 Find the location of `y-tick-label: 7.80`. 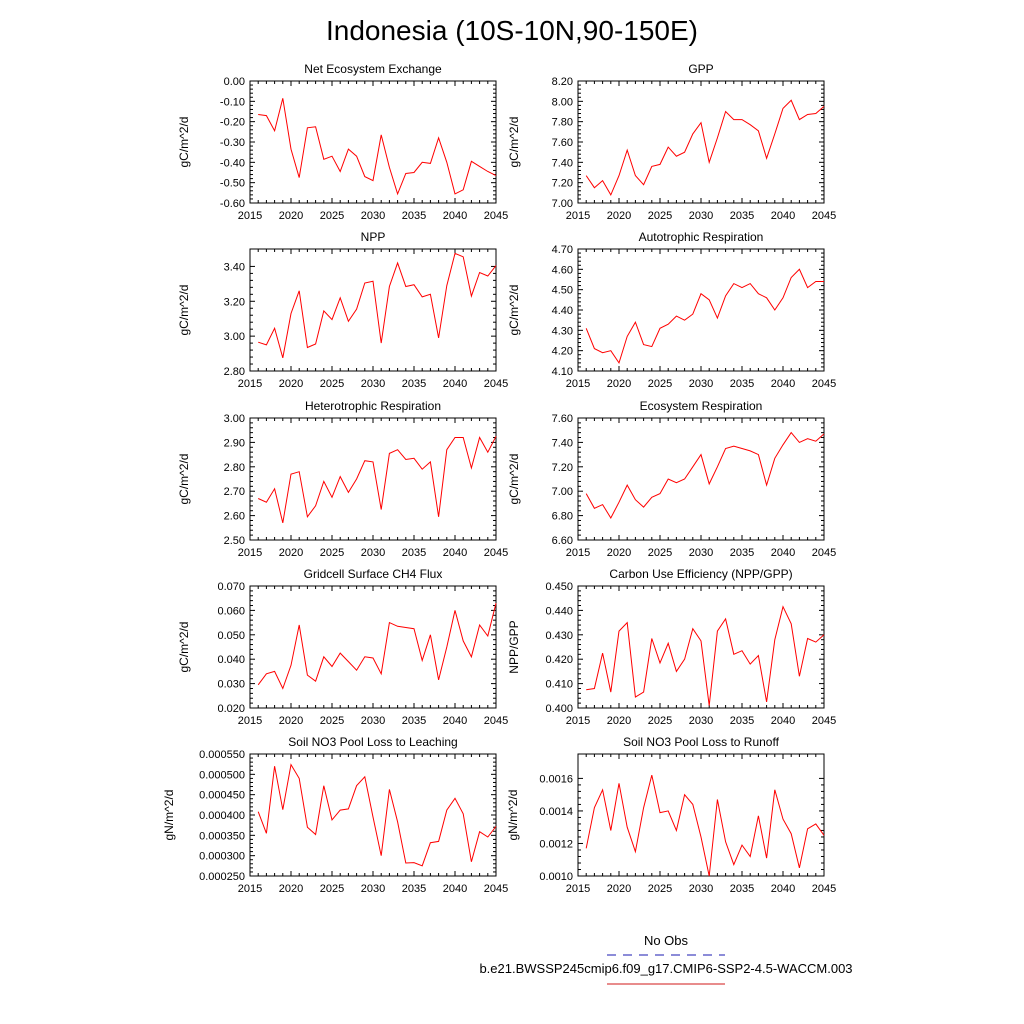

y-tick-label: 7.80 is located at coordinates (562, 123).